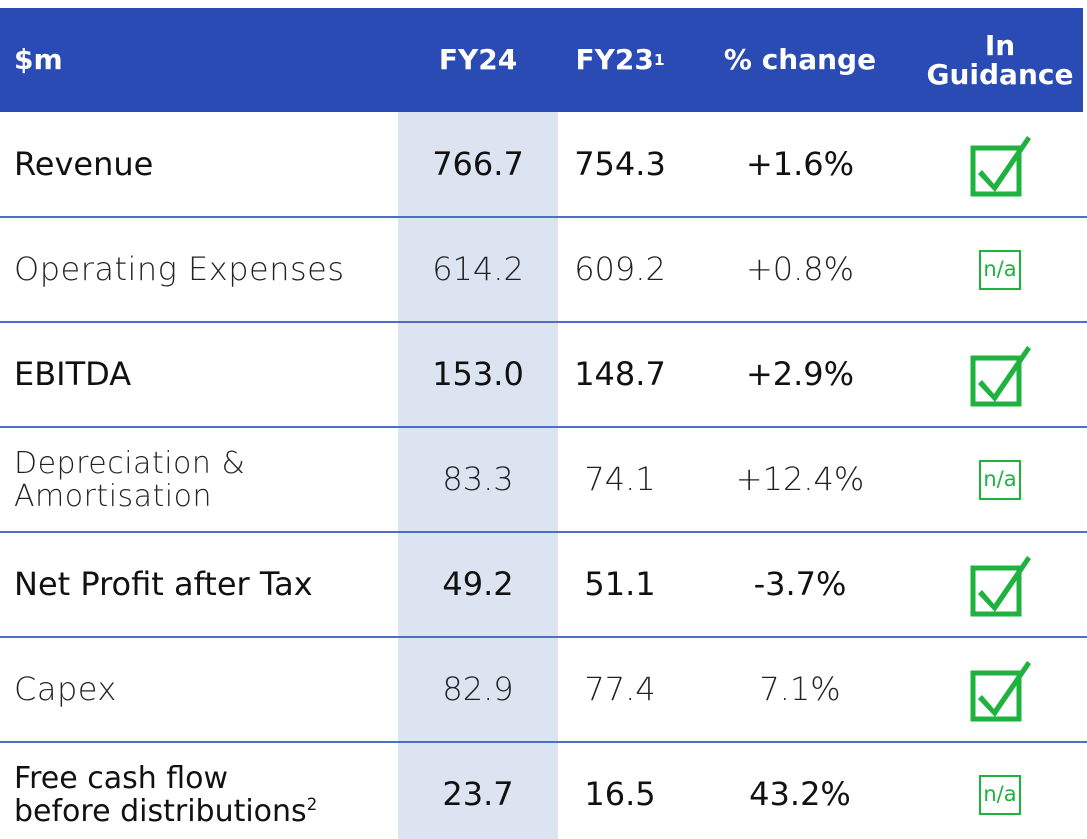 This screenshot has width=1087, height=839. What do you see at coordinates (800, 163) in the screenshot?
I see `value-cell: +1.6%` at bounding box center [800, 163].